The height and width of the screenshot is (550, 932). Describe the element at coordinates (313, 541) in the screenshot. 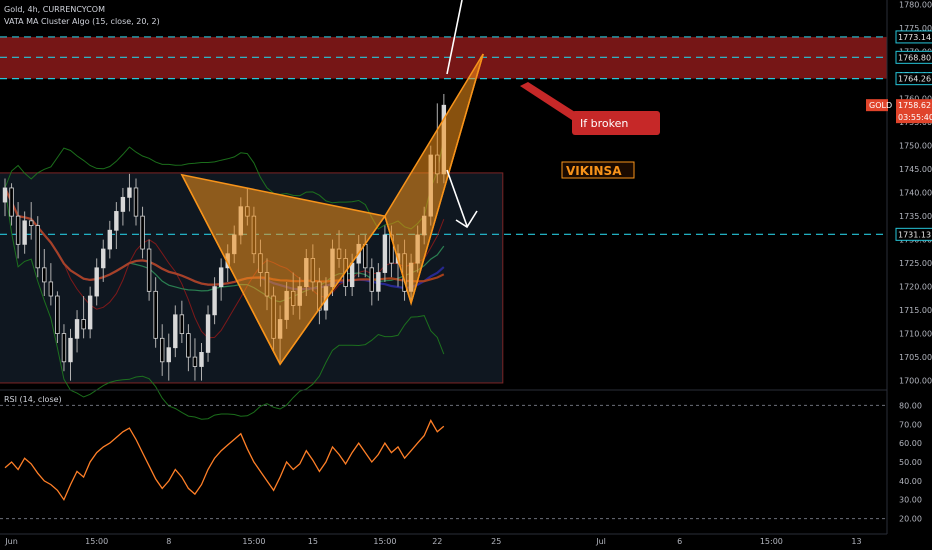

I see `time-tick-6: 15` at that location.